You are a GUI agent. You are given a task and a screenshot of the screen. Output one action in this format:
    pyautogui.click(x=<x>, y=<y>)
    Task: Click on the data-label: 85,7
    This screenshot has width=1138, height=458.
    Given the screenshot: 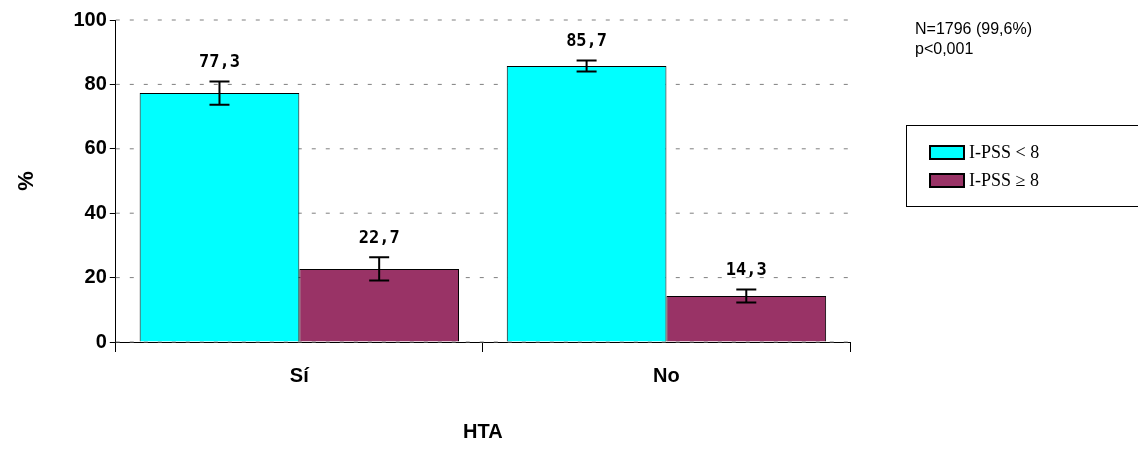 What is the action you would take?
    pyautogui.click(x=587, y=40)
    